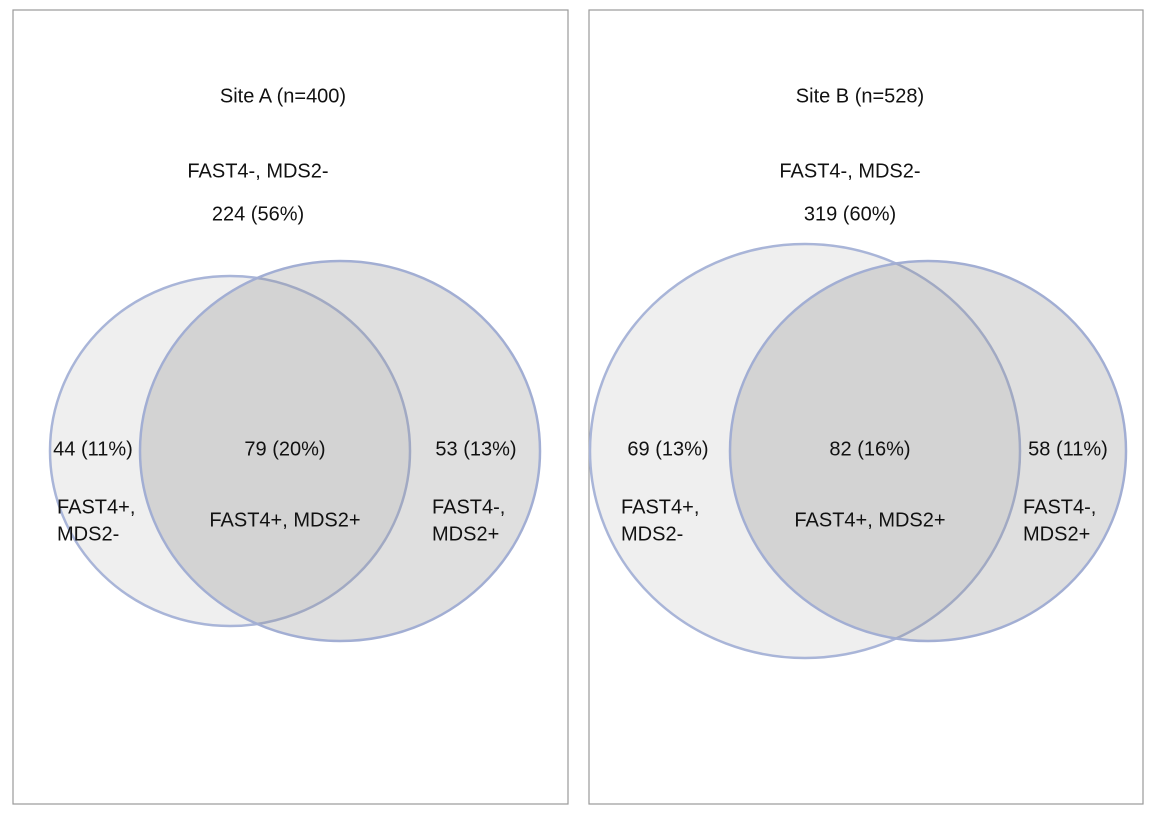 This screenshot has width=1160, height=822. Describe the element at coordinates (258, 214) in the screenshot. I see `outside-count: 224 (56%)` at that location.